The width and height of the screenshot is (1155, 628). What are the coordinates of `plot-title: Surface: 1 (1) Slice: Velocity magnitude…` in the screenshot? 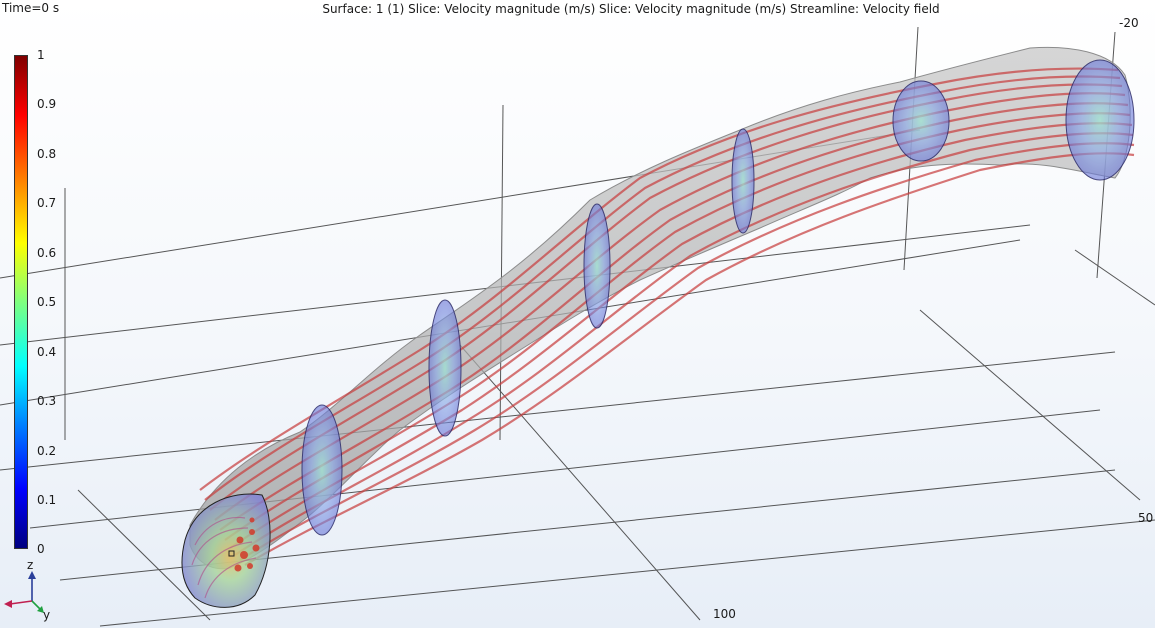 It's located at (631, 9).